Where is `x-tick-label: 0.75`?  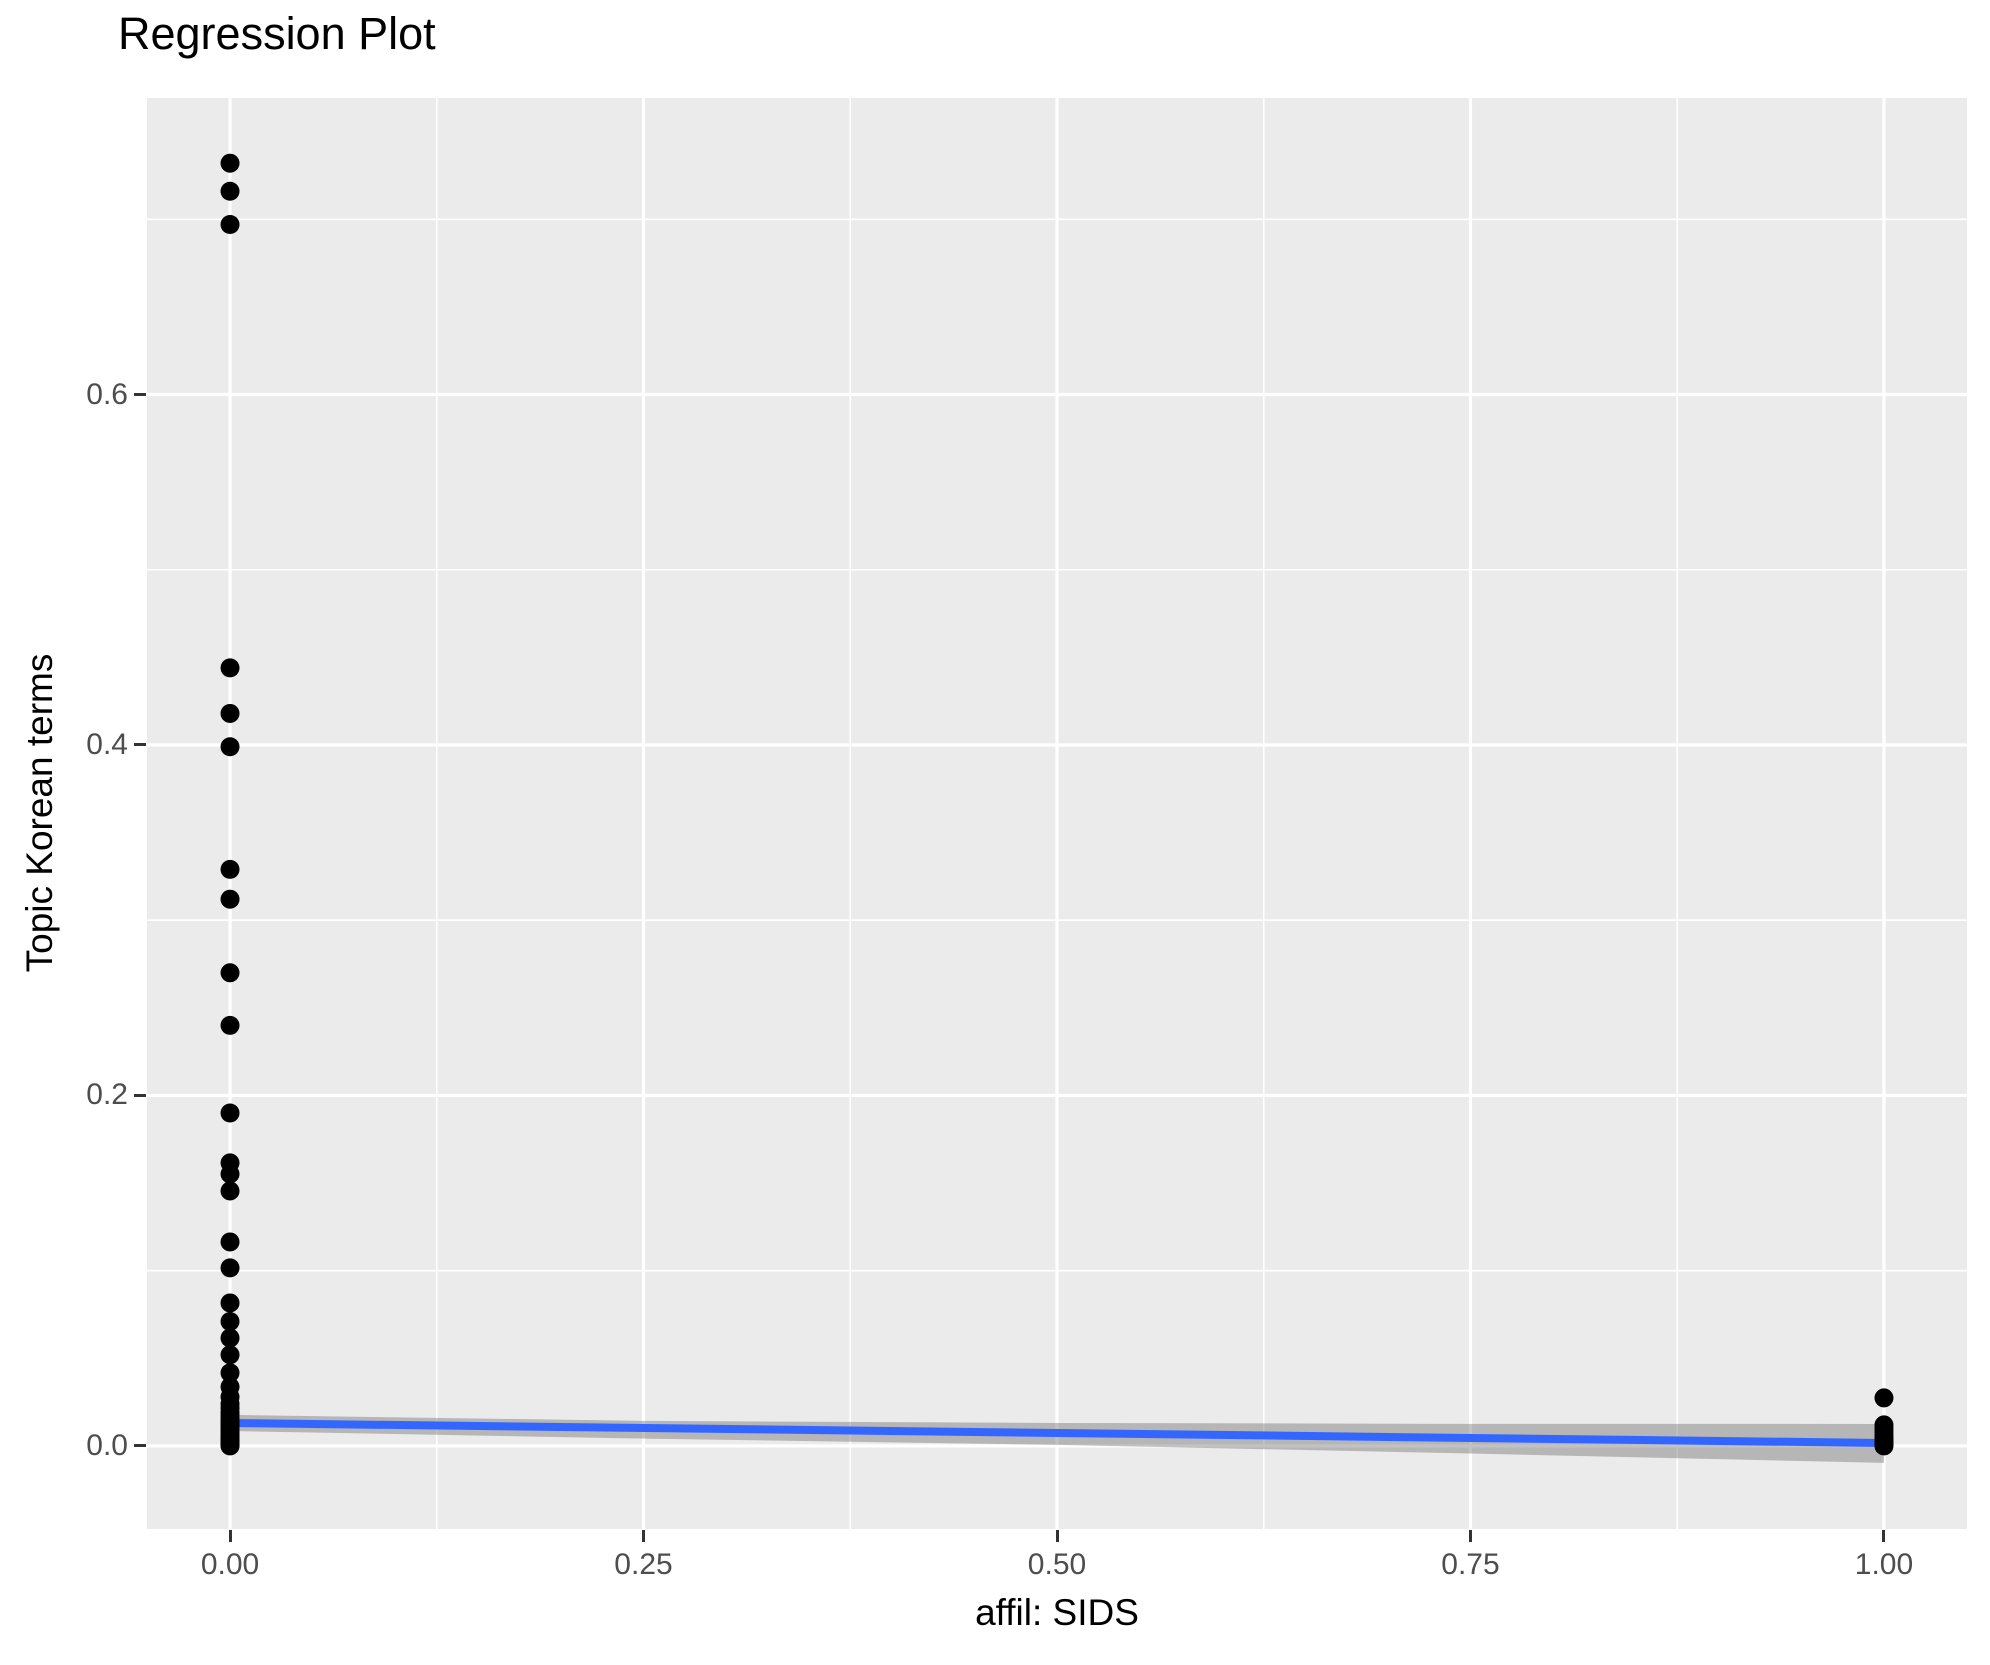 x-tick-label: 0.75 is located at coordinates (1470, 1564).